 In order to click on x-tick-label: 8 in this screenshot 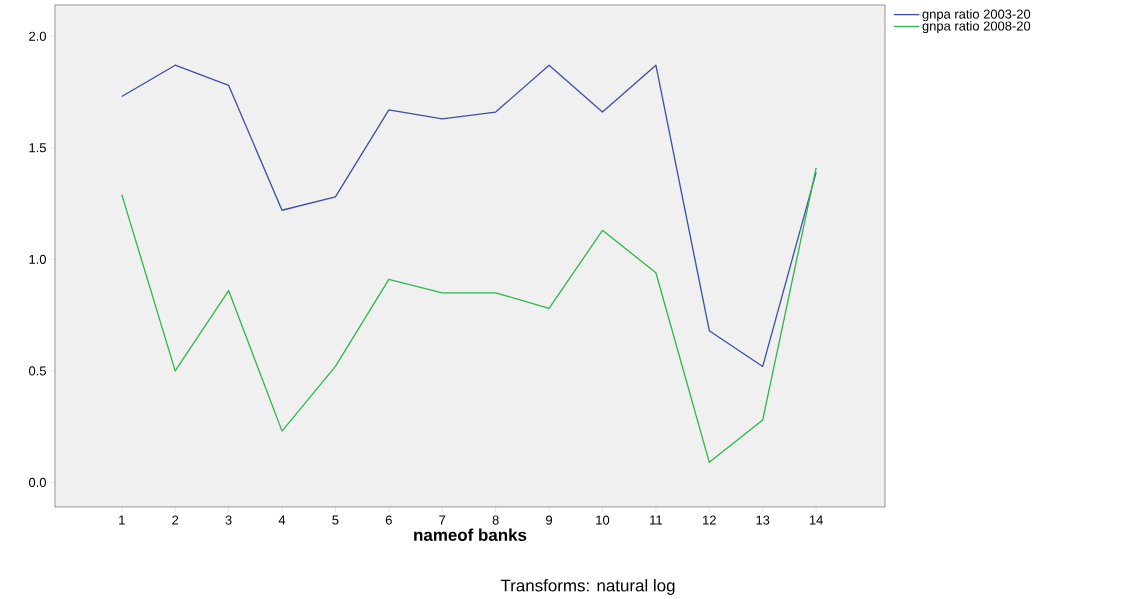, I will do `click(495, 520)`.